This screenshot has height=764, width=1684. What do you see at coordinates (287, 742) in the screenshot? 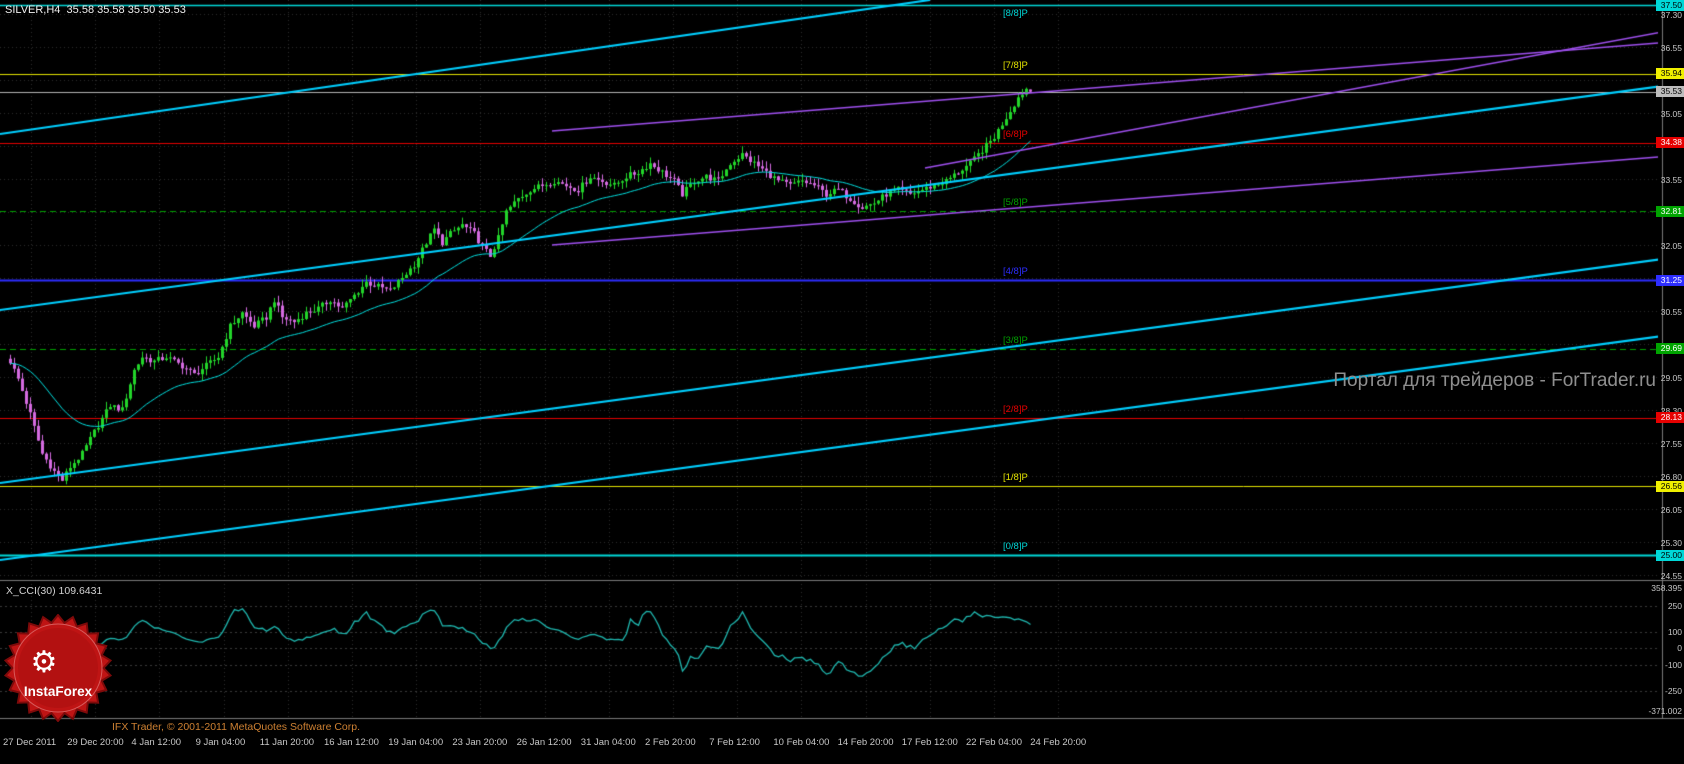
I see `time-axis-label: 11 Jan 20:00` at bounding box center [287, 742].